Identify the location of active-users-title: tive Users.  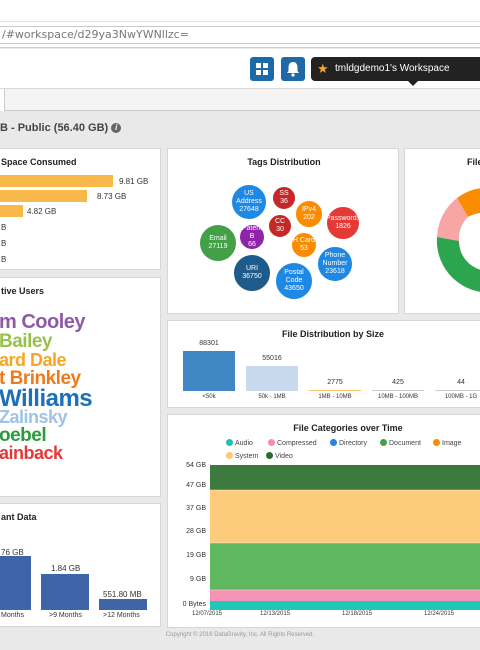
(23, 291).